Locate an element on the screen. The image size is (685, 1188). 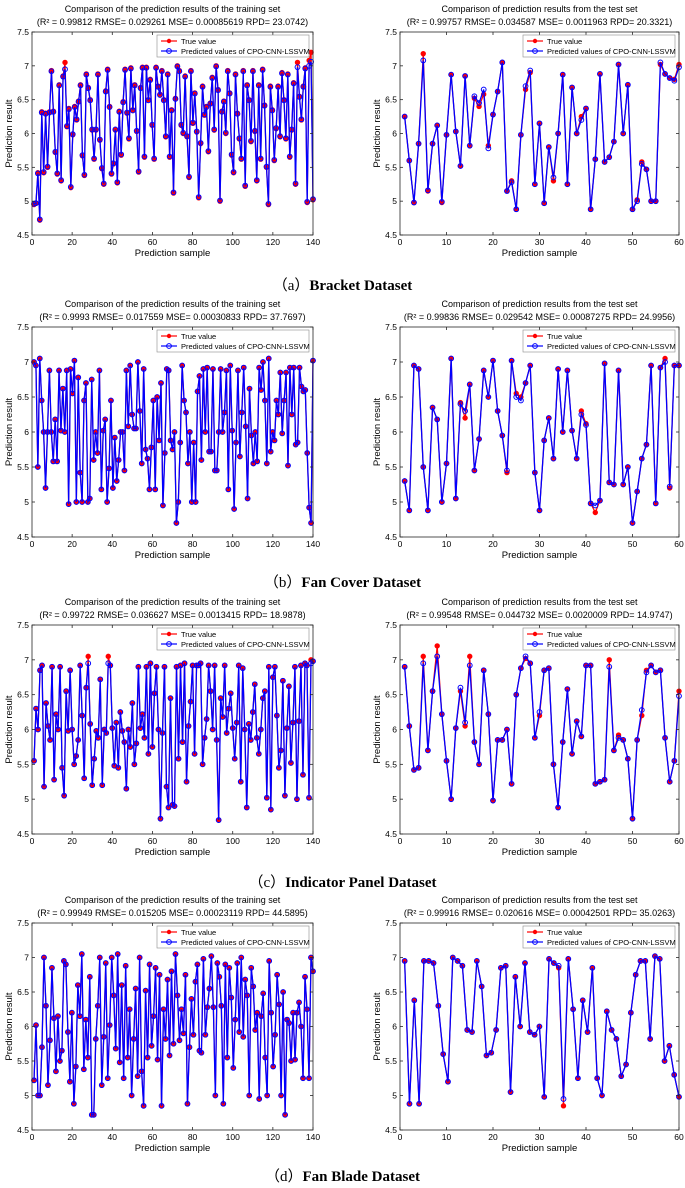
y-tick-label: 4.5 is located at coordinates (391, 537).